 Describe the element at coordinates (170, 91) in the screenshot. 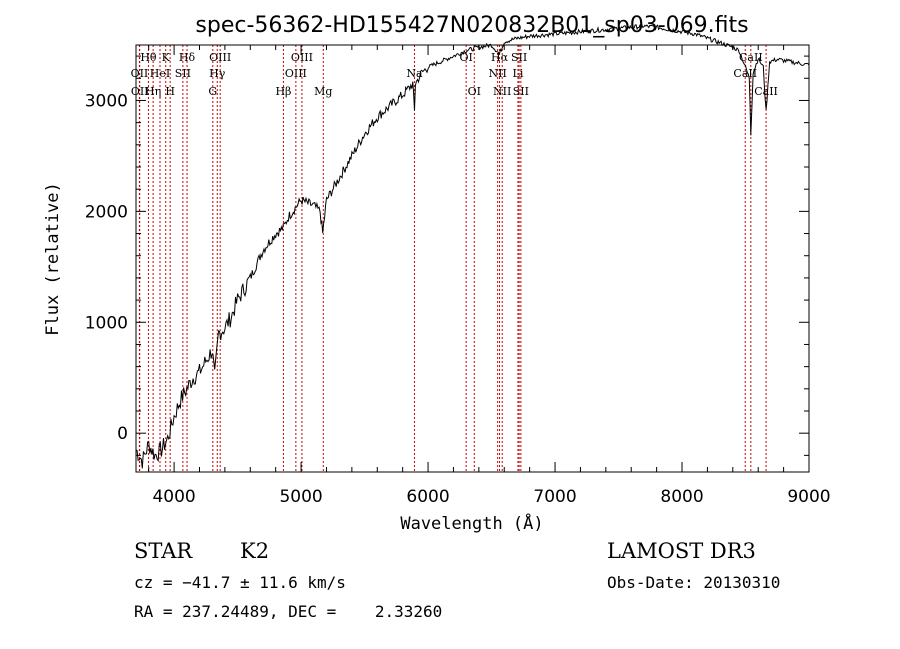

I see `spectral-line-label: H` at that location.